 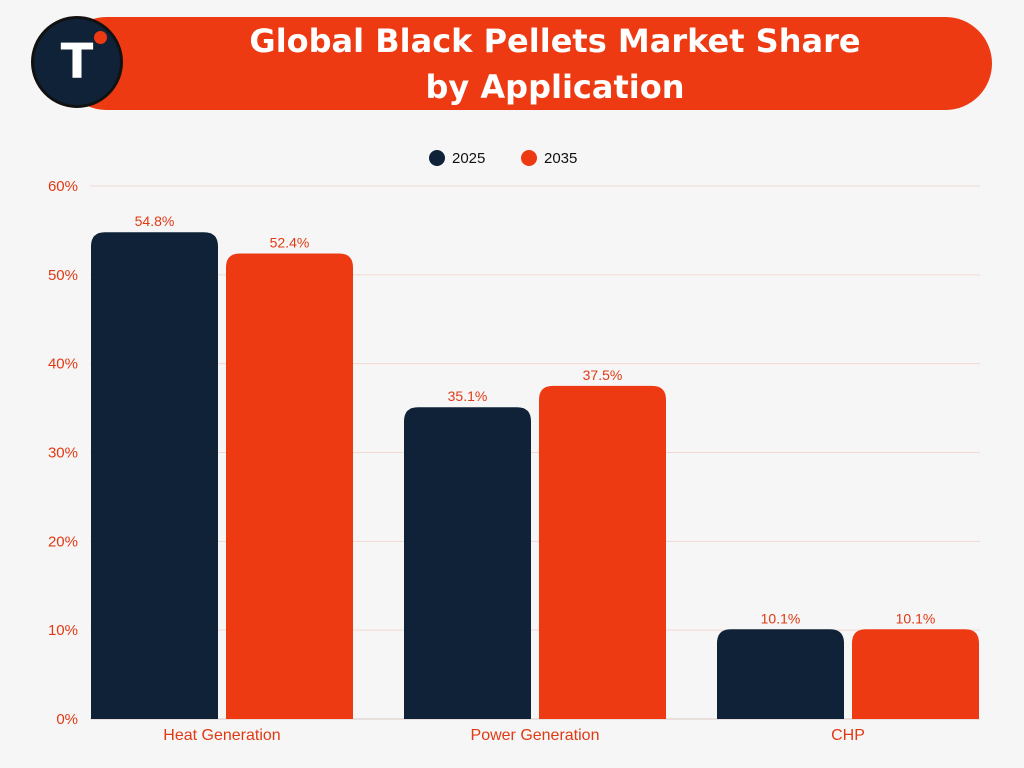 I want to click on brand-logo: T, so click(x=77, y=62).